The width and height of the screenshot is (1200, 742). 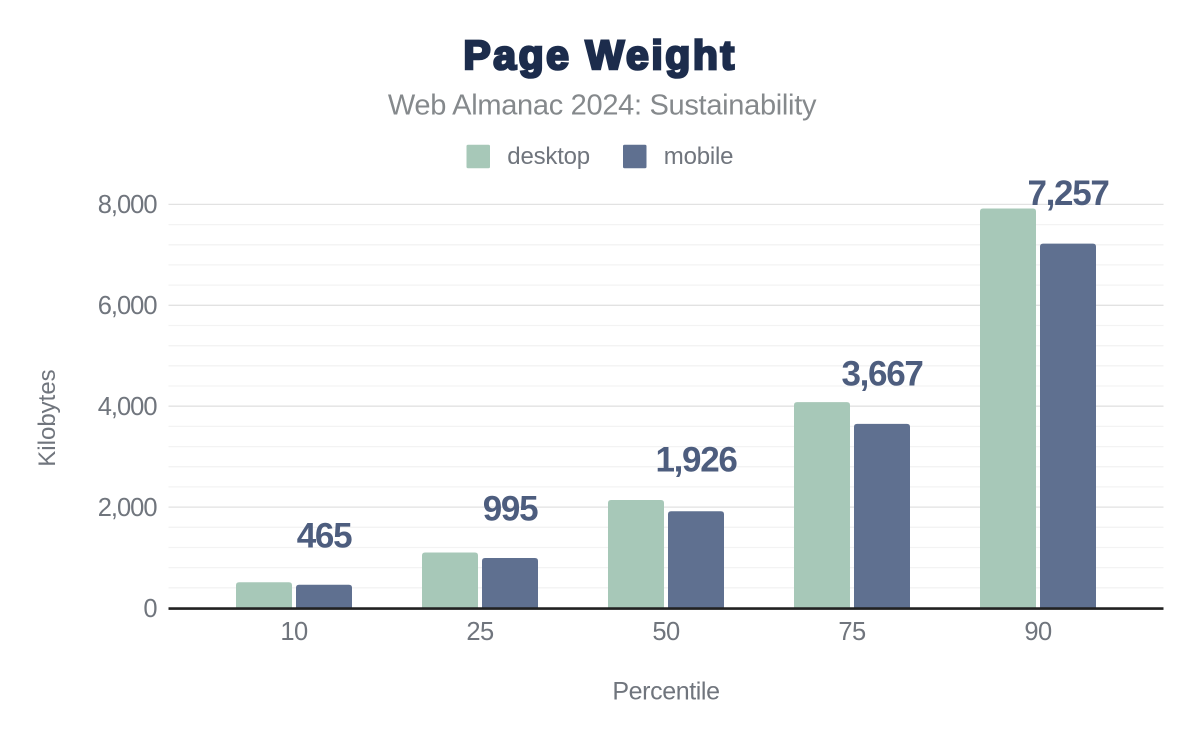 What do you see at coordinates (480, 632) in the screenshot?
I see `svg-text: 25` at bounding box center [480, 632].